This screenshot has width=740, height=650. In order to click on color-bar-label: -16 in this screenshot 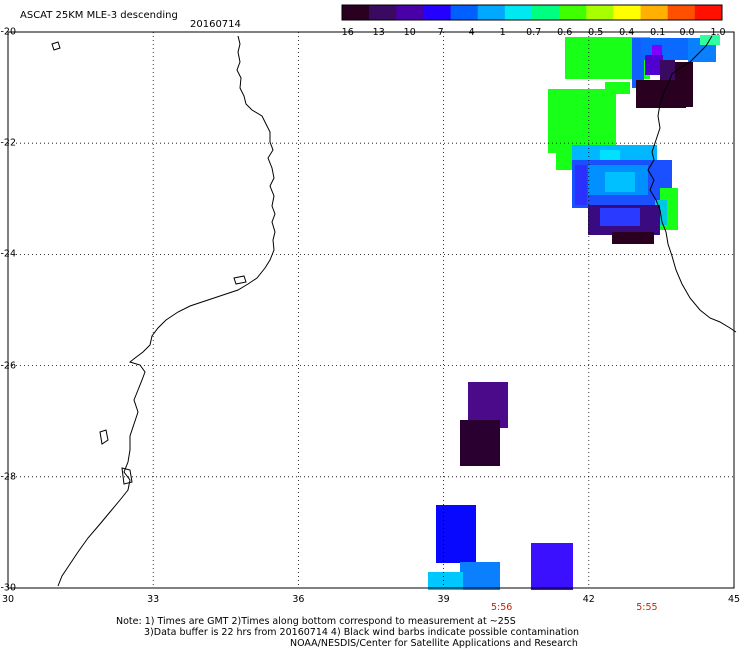, I will do `click(346, 32)`.